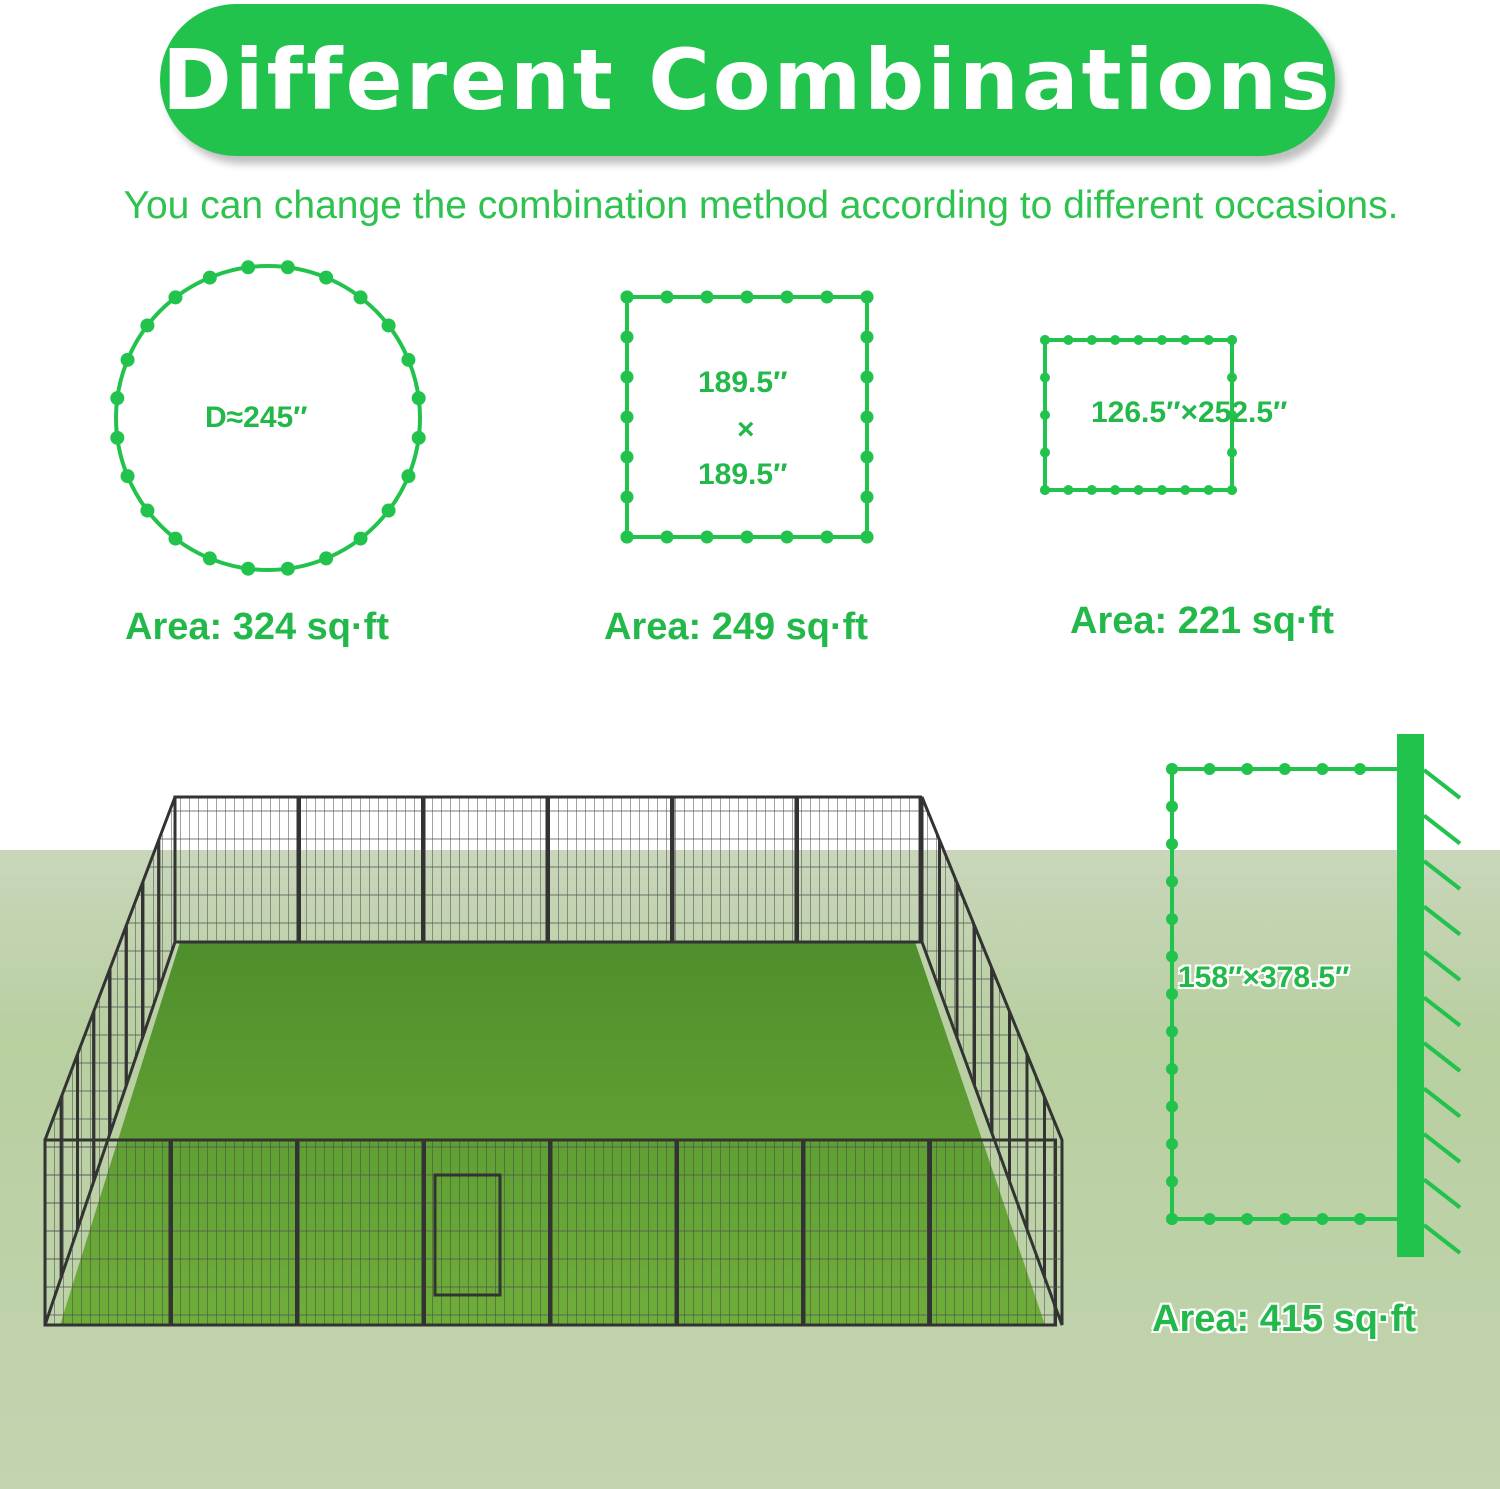 The width and height of the screenshot is (1500, 1489). What do you see at coordinates (467, 1235) in the screenshot?
I see `fence-door` at bounding box center [467, 1235].